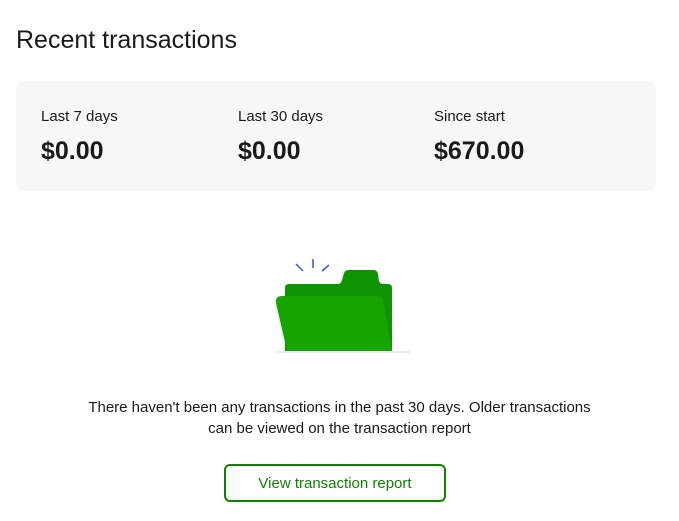  Describe the element at coordinates (342, 306) in the screenshot. I see `open-folder-icon` at that location.